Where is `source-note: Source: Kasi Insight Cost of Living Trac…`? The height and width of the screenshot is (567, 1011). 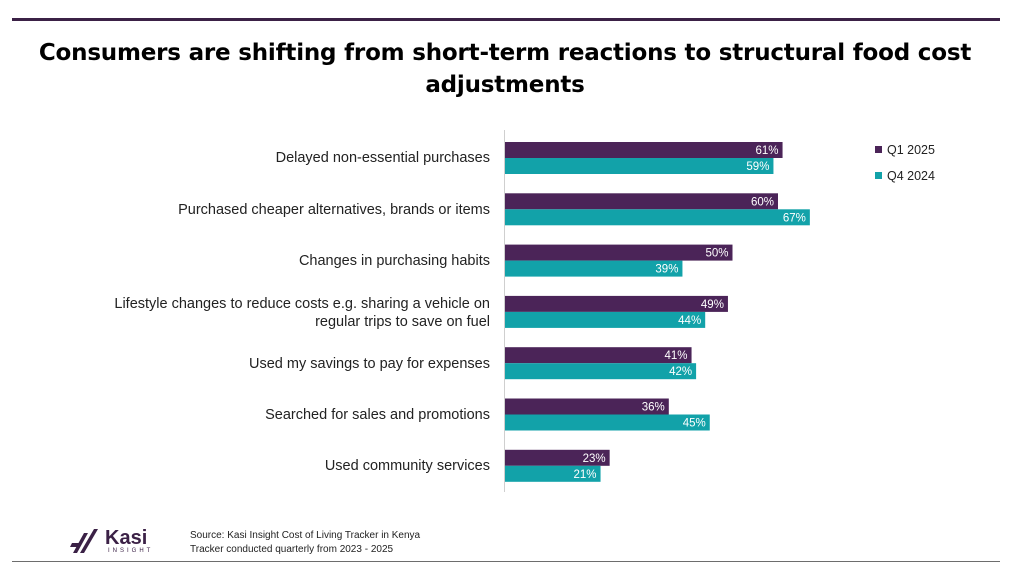 source-note: Source: Kasi Insight Cost of Living Trac… is located at coordinates (305, 535).